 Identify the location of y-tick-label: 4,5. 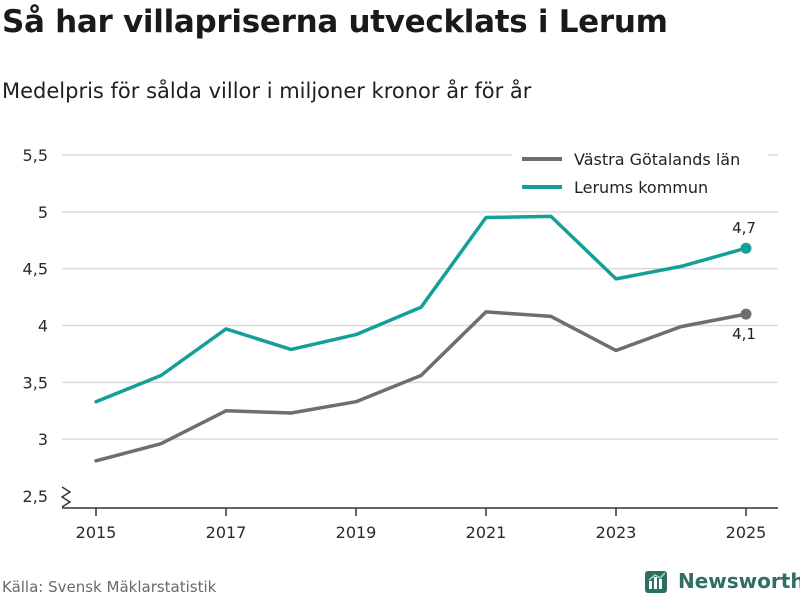
(35, 269).